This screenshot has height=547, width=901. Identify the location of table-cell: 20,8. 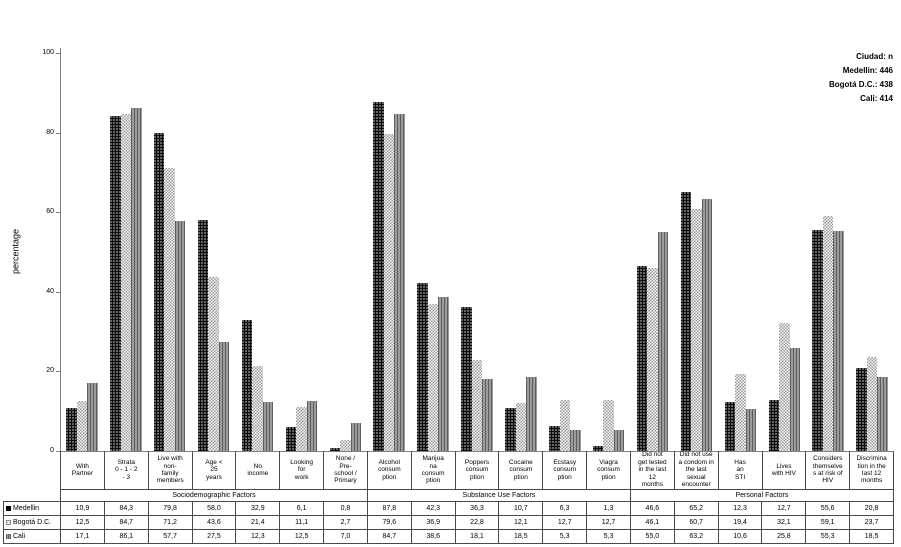
(872, 509).